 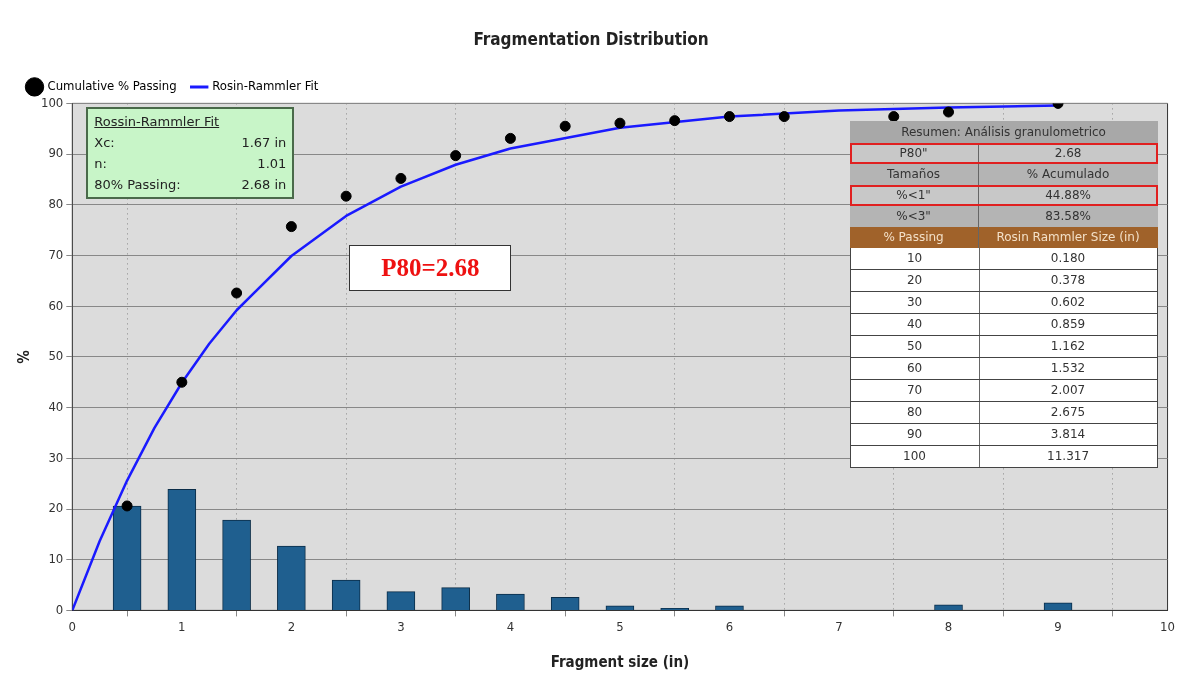 I want to click on y-axis-title: %, so click(x=23, y=356).